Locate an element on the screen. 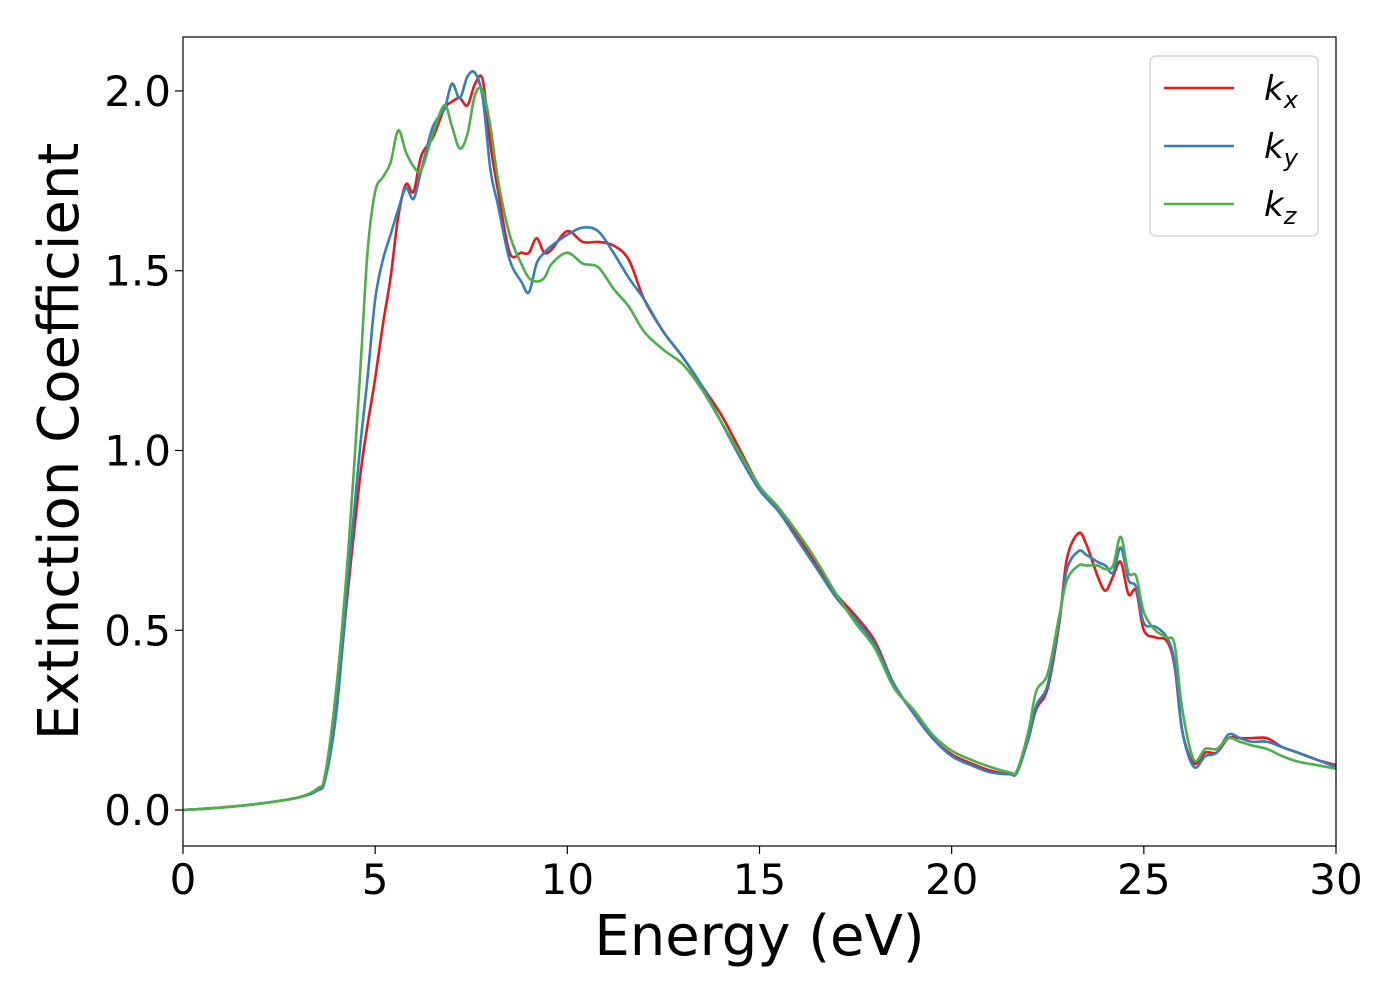 The height and width of the screenshot is (1005, 1400). y-tick-label: 1.0 is located at coordinates (137, 450).